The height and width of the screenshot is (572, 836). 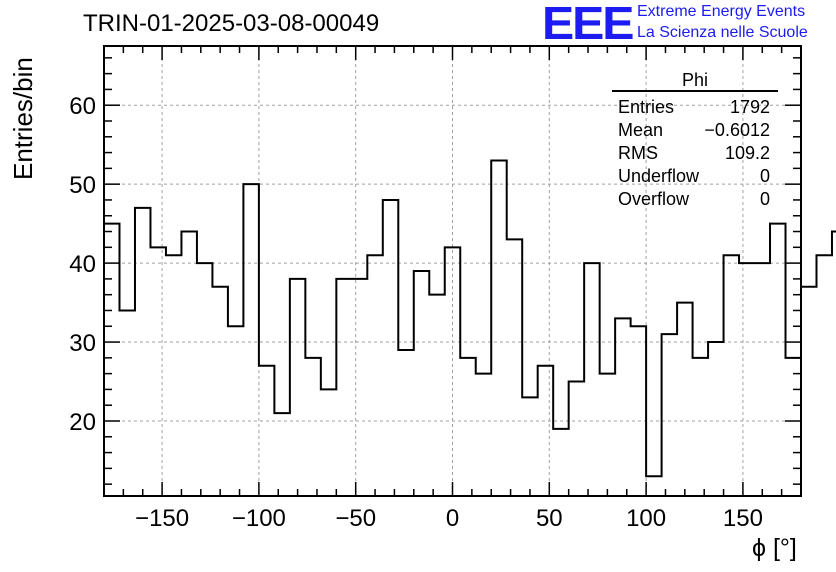 What do you see at coordinates (646, 107) in the screenshot?
I see `stats-label: Entries` at bounding box center [646, 107].